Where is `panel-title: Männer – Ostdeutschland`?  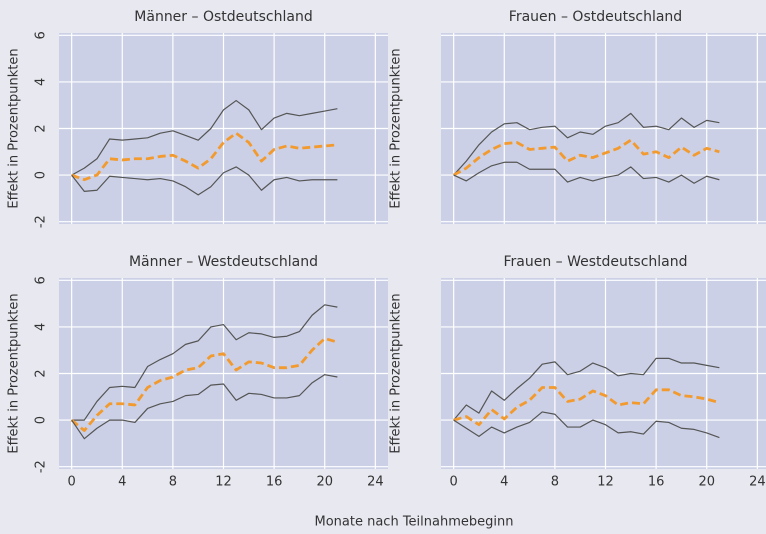
panel-title: Männer – Ostdeutschland is located at coordinates (223, 17).